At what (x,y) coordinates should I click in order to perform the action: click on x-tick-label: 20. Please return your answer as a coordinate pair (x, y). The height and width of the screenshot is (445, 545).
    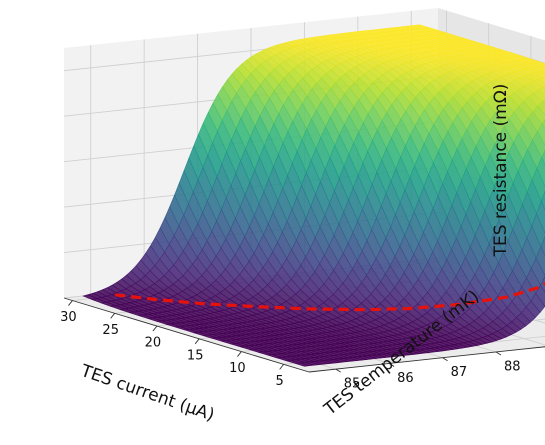
    Looking at the image, I should click on (153, 343).